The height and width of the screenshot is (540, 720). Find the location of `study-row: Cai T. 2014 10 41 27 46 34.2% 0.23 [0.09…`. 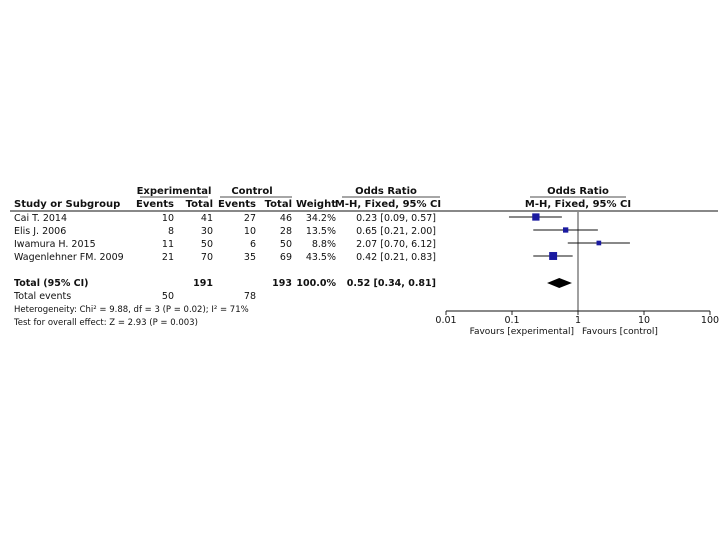

study-row: Cai T. 2014 10 41 27 46 34.2% 0.23 [0.09… is located at coordinates (225, 218).